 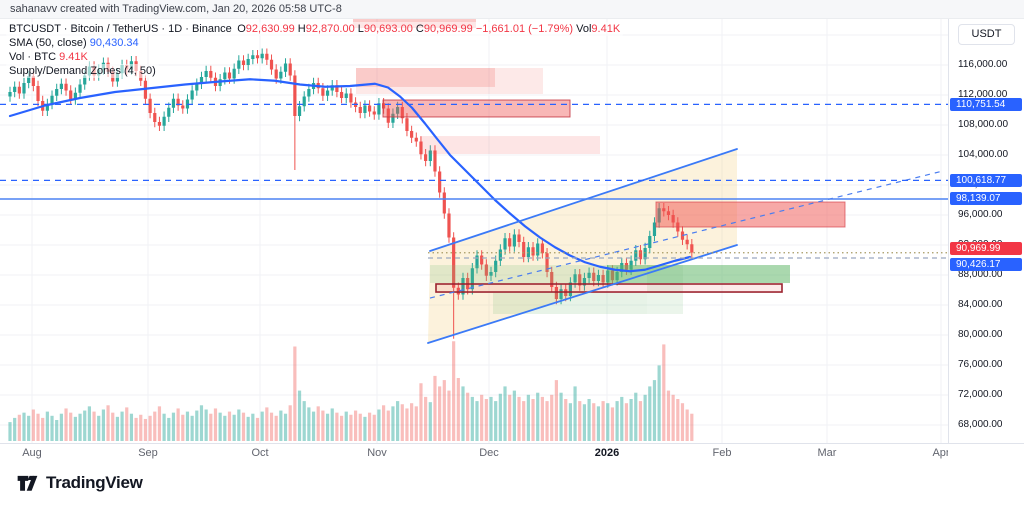 What do you see at coordinates (74, 43) in the screenshot?
I see `legend-sma-row: SMA (50, close) 90,430.34` at bounding box center [74, 43].